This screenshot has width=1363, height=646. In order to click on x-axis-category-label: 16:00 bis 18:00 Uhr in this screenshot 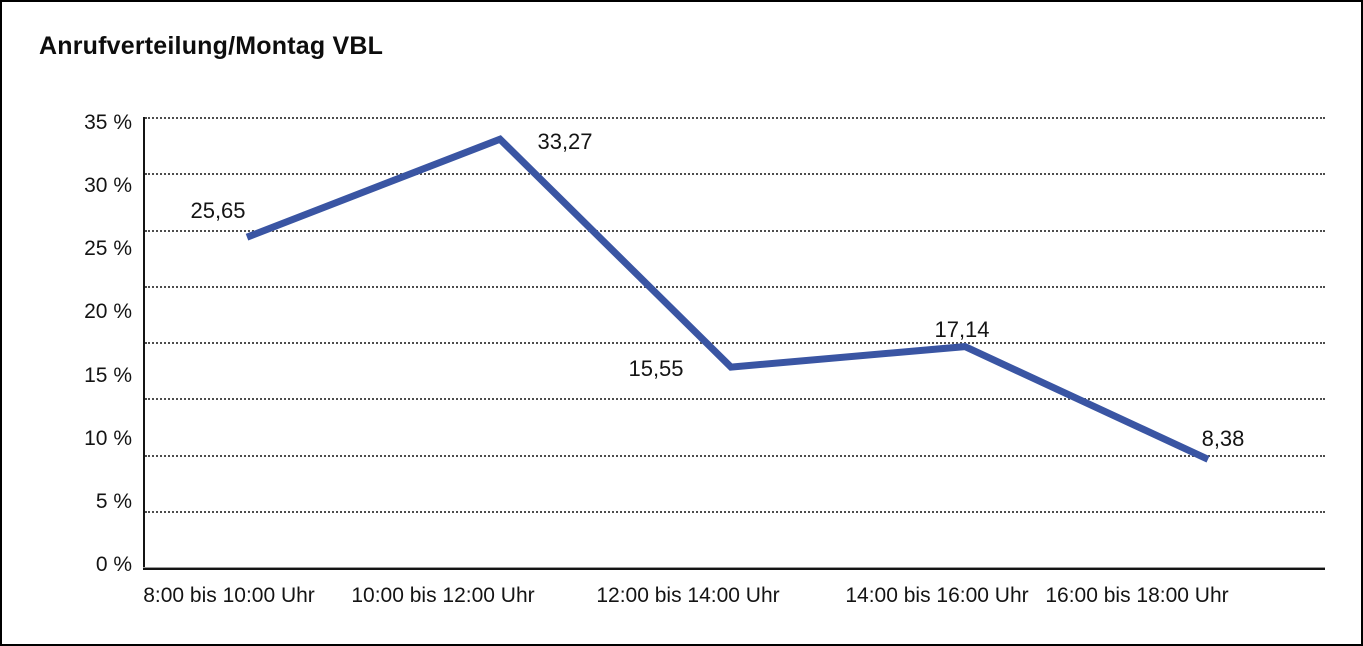, I will do `click(1137, 595)`.